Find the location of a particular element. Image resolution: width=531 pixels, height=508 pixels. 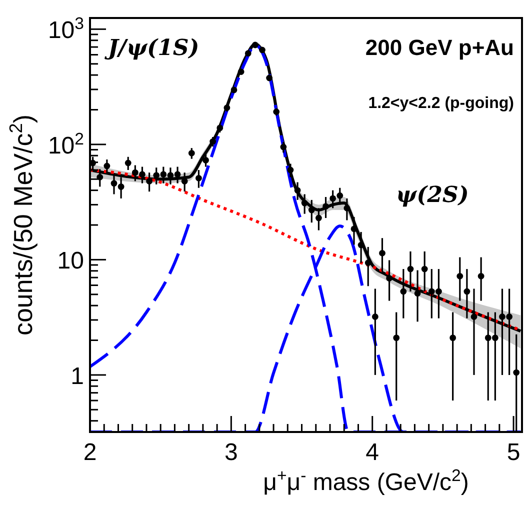

y-tick-label: 10$^{3}$ is located at coordinates (66, 29).